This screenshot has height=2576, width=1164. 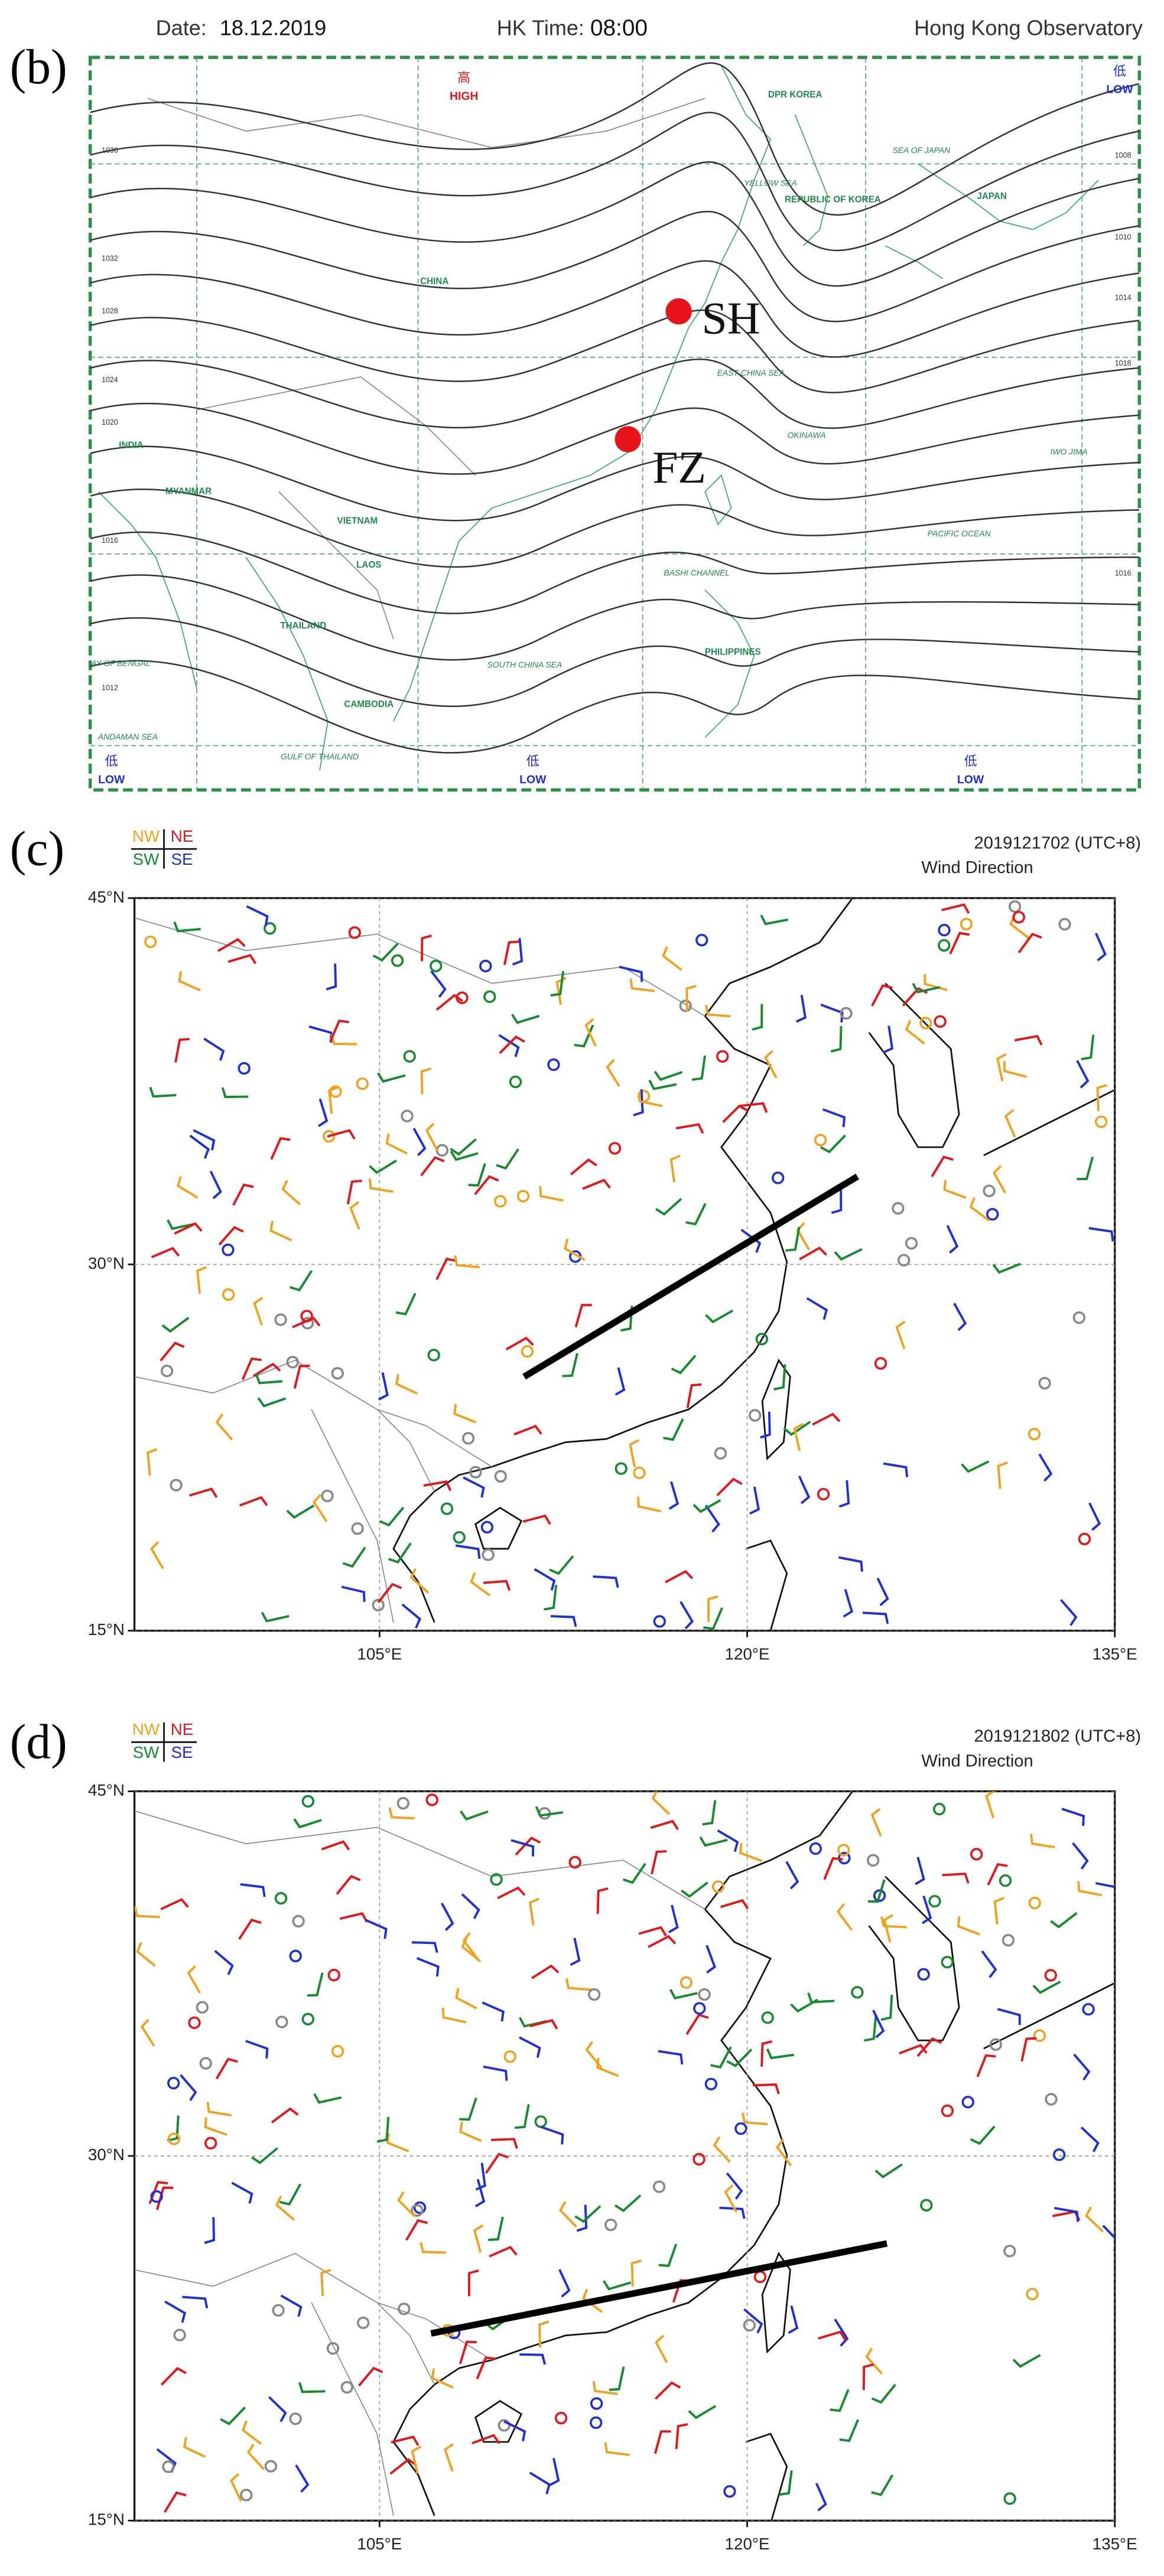 What do you see at coordinates (532, 761) in the screenshot?
I see `low-symbol: 低` at bounding box center [532, 761].